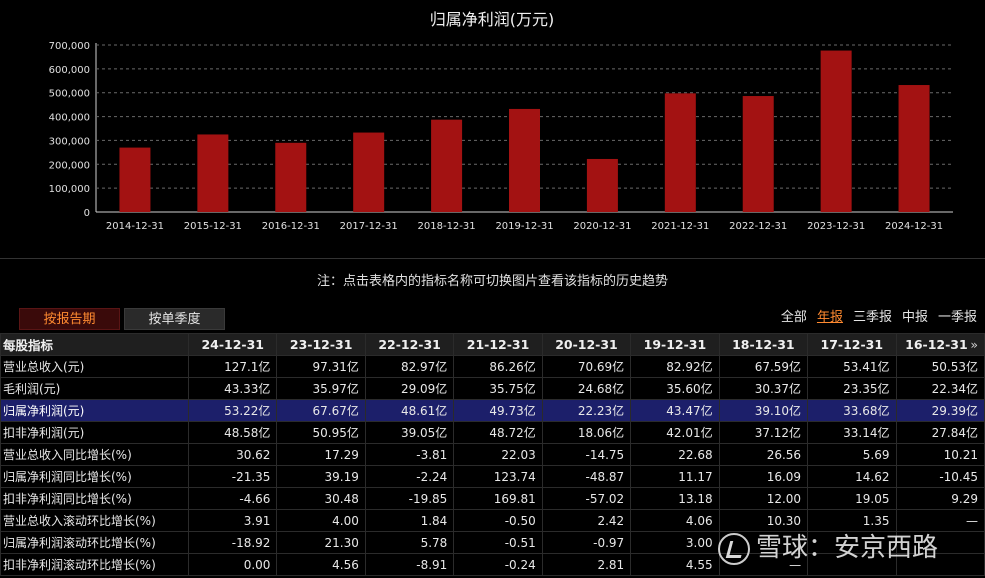 This screenshot has width=985, height=578. I want to click on divider, so click(492, 258).